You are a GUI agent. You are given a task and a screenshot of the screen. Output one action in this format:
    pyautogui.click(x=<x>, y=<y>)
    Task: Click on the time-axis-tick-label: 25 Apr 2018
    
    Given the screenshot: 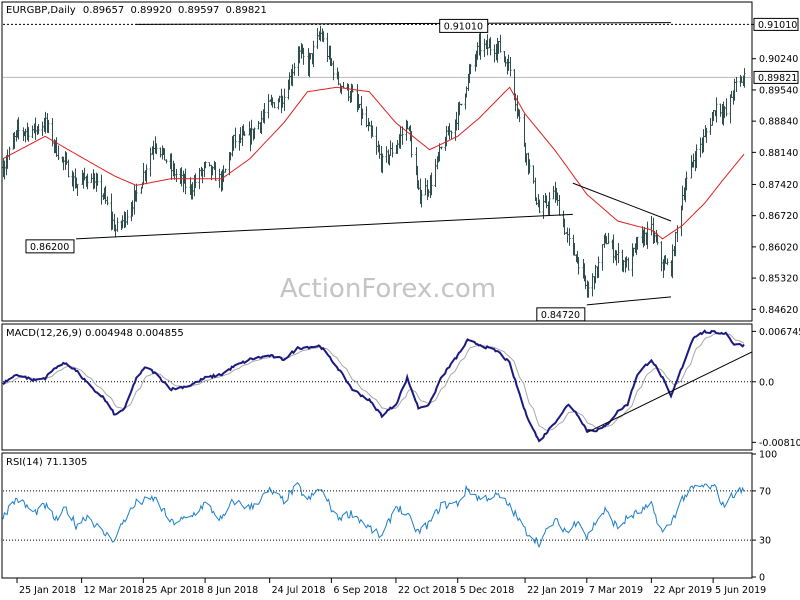 What is the action you would take?
    pyautogui.click(x=174, y=590)
    